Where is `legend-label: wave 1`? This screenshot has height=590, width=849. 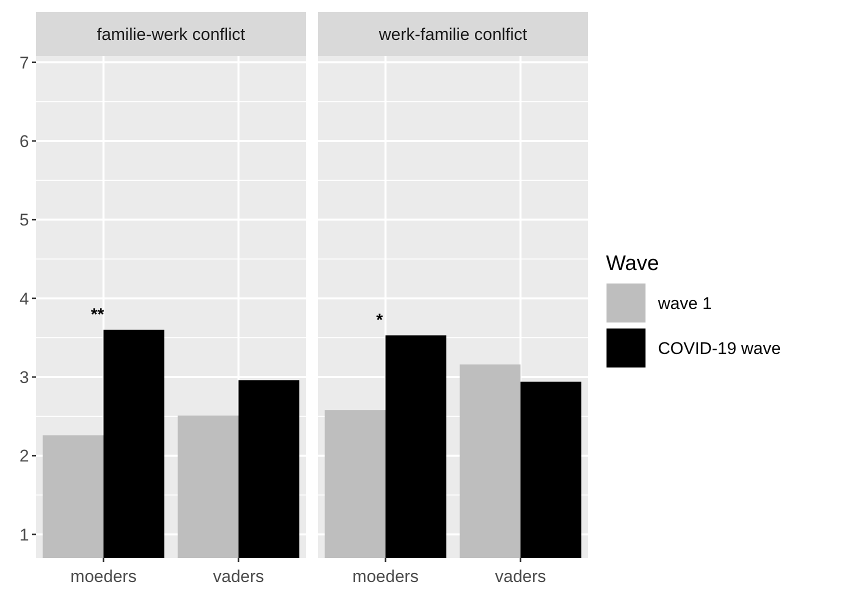 legend-label: wave 1 is located at coordinates (684, 303).